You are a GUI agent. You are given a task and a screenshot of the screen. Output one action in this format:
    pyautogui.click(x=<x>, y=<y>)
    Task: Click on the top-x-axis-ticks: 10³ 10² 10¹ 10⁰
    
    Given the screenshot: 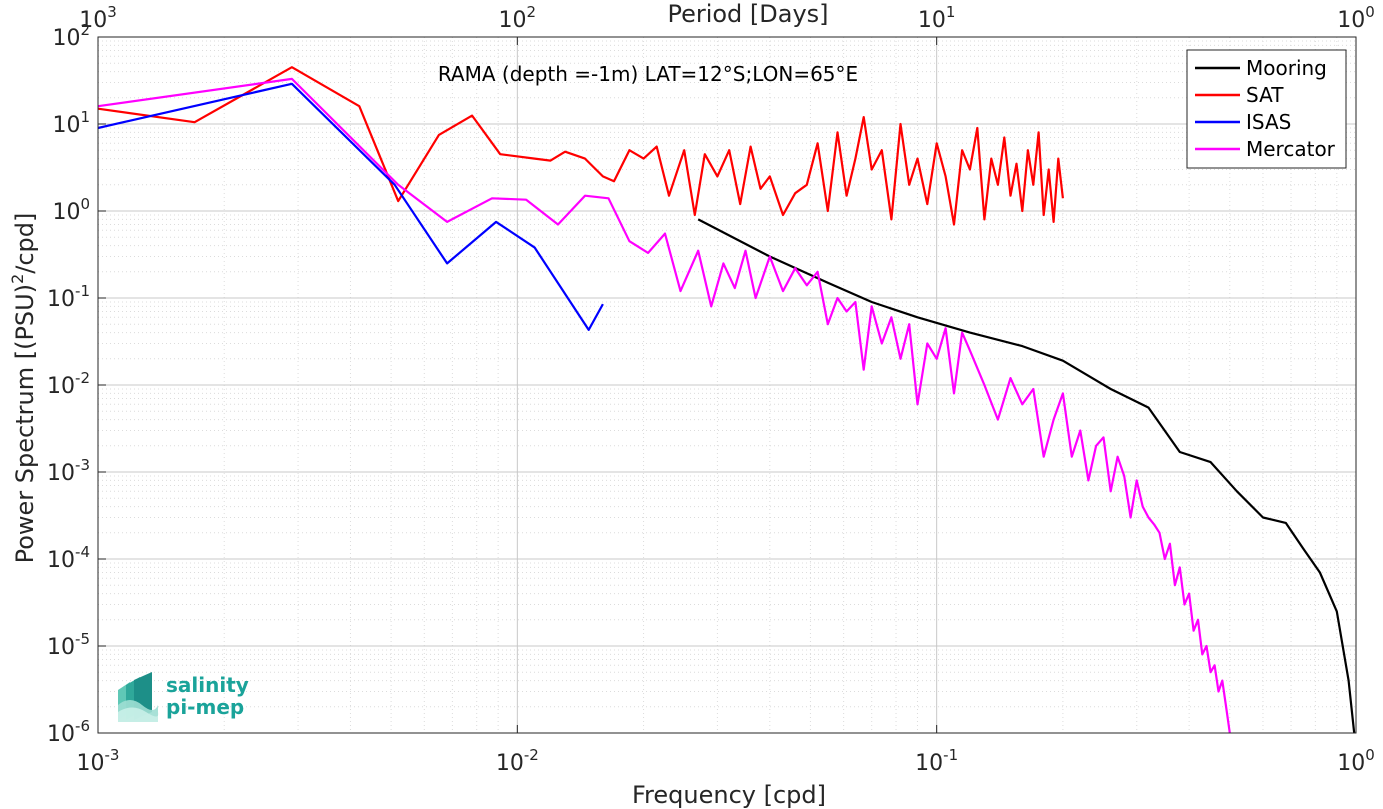 What is the action you would take?
    pyautogui.click(x=727, y=24)
    